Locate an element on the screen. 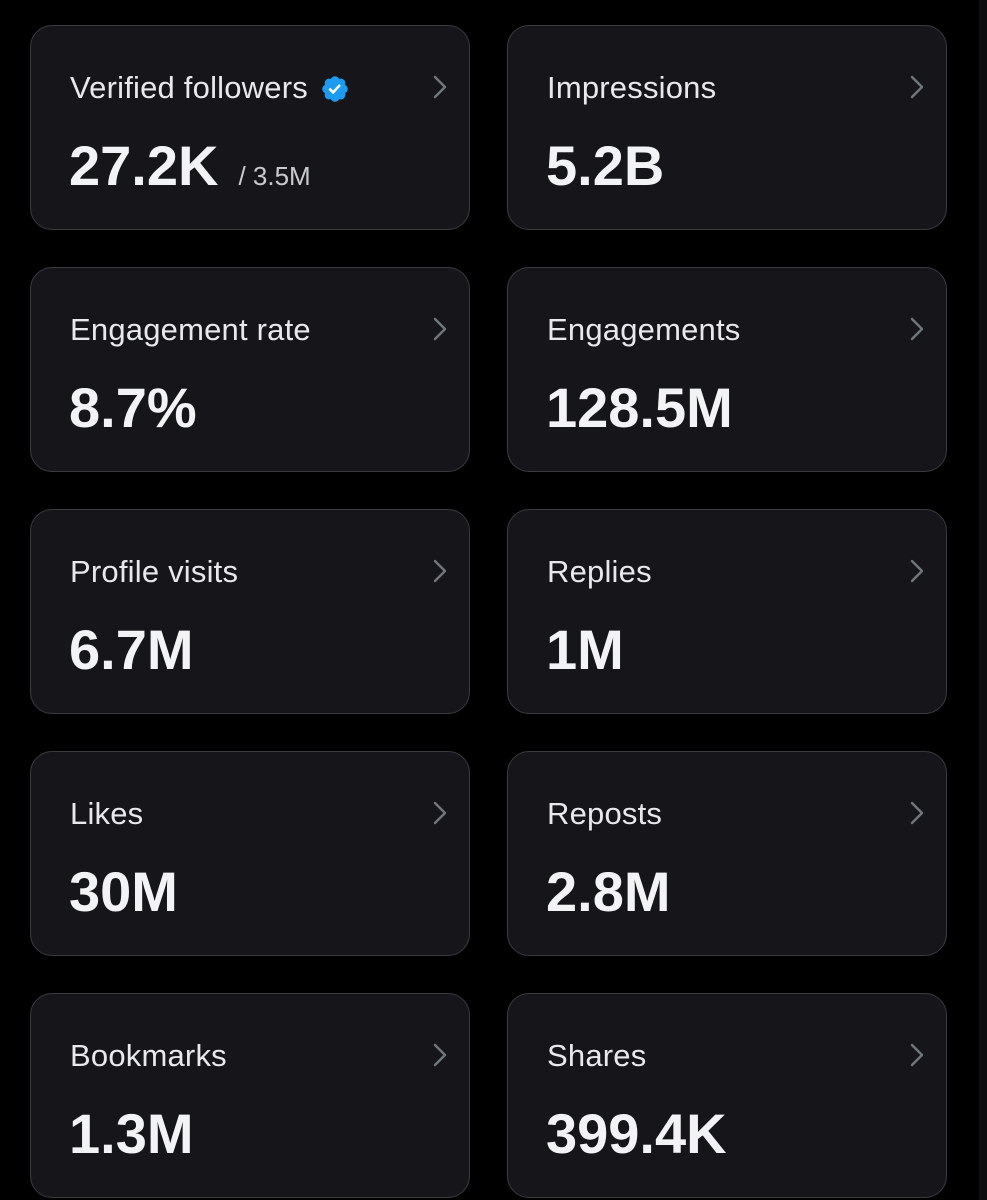 Image resolution: width=987 pixels, height=1200 pixels. card-impressions: Impressions 5.2B is located at coordinates (727, 127).